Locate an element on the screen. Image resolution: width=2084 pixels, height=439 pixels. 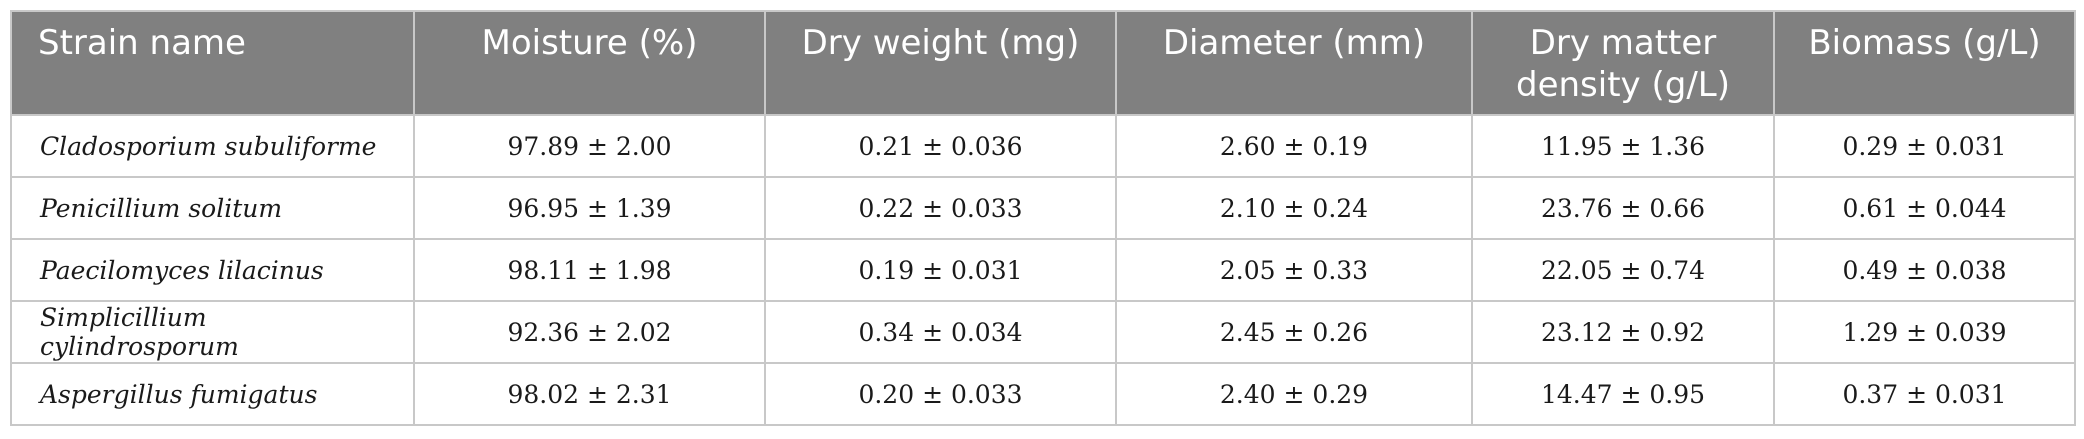
header-biomass: Biomass (g/L) is located at coordinates (1924, 63).